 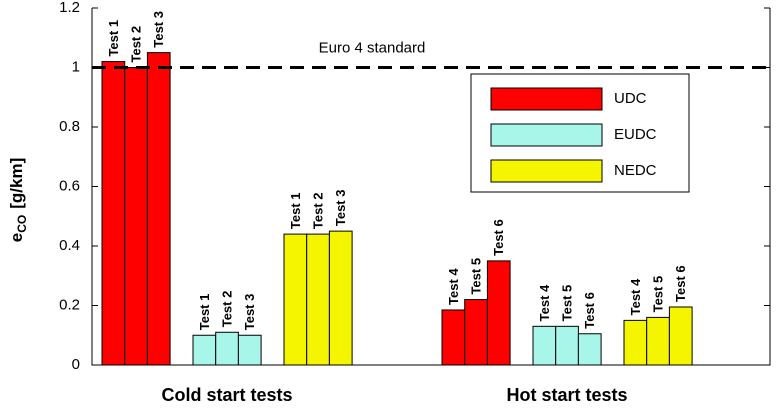 What do you see at coordinates (567, 395) in the screenshot?
I see `group-label: Hot start tests` at bounding box center [567, 395].